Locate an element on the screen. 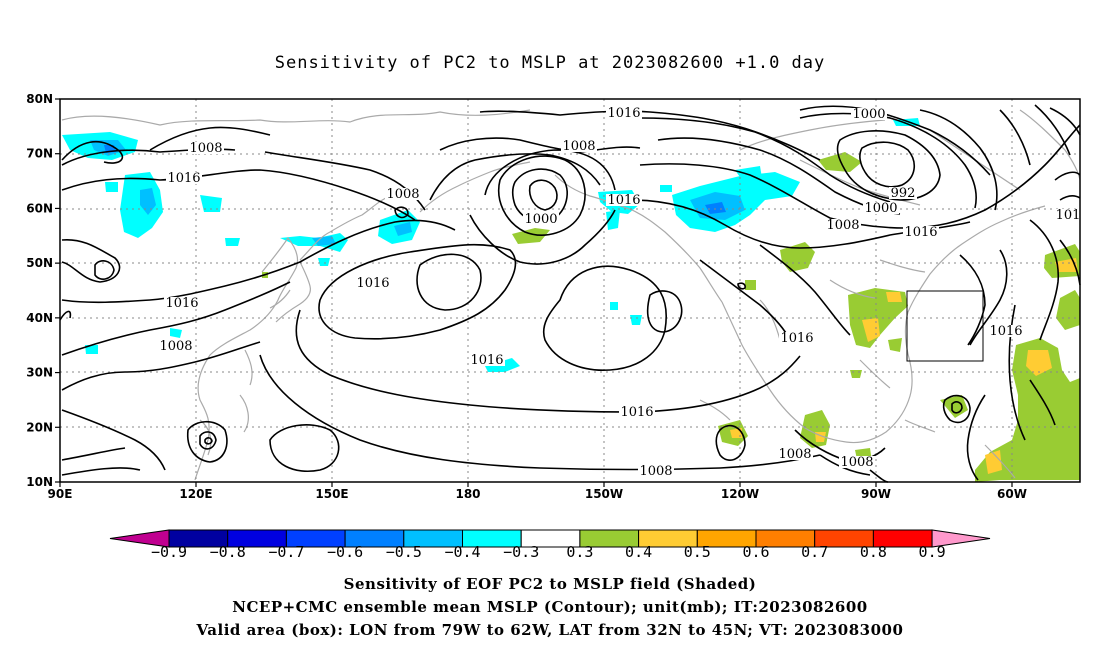 This screenshot has height=650, width=1100. lon-tick-label: 120E is located at coordinates (195, 494).